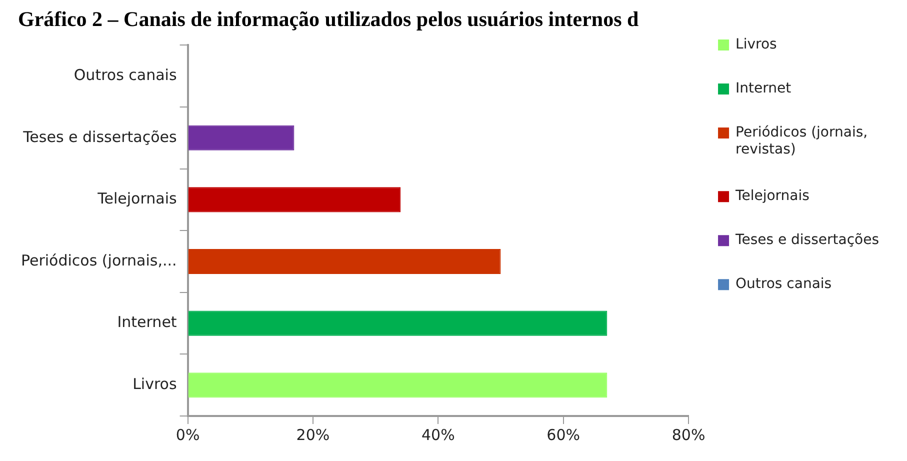 Image resolution: width=907 pixels, height=461 pixels. What do you see at coordinates (313, 435) in the screenshot?
I see `x-tick-label: 20%` at bounding box center [313, 435].